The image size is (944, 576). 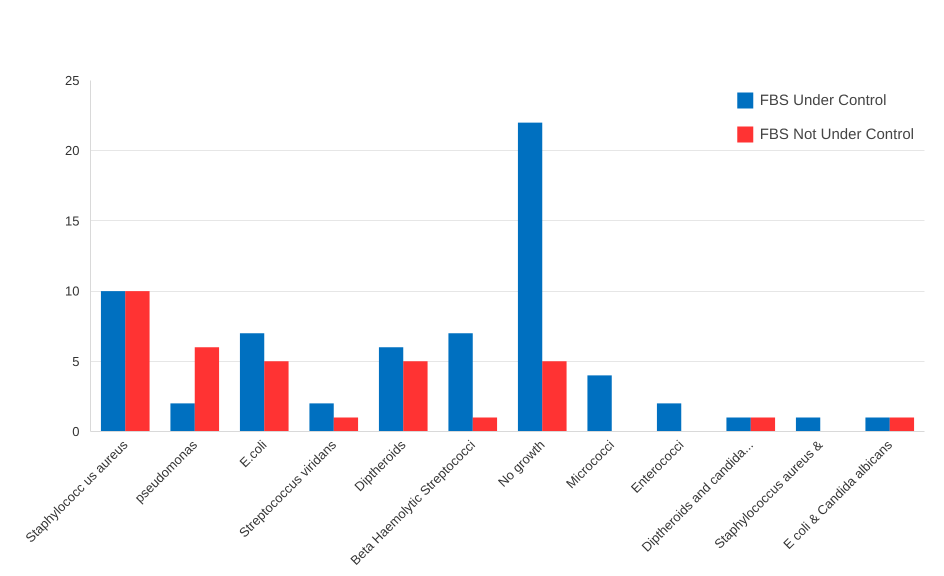 I want to click on y-tick-label: 0, so click(x=76, y=431).